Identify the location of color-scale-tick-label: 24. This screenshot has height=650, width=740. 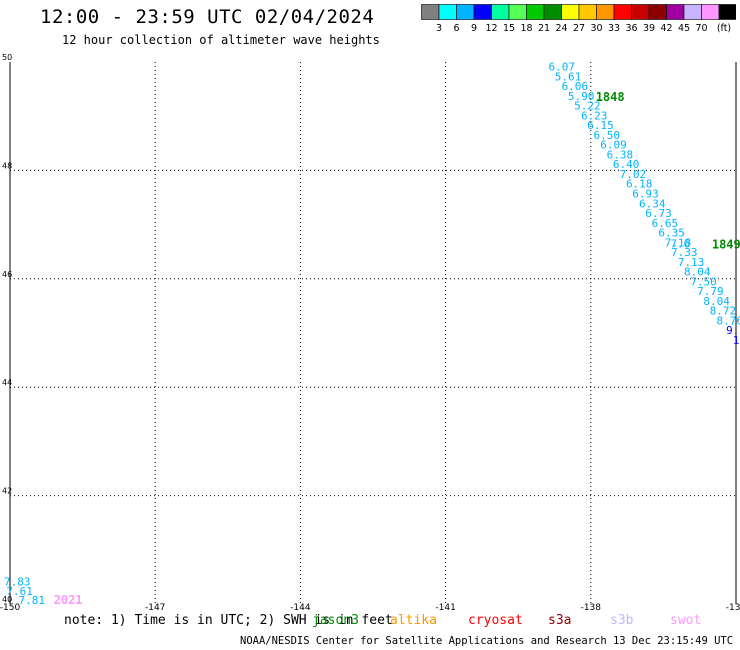
(561, 28).